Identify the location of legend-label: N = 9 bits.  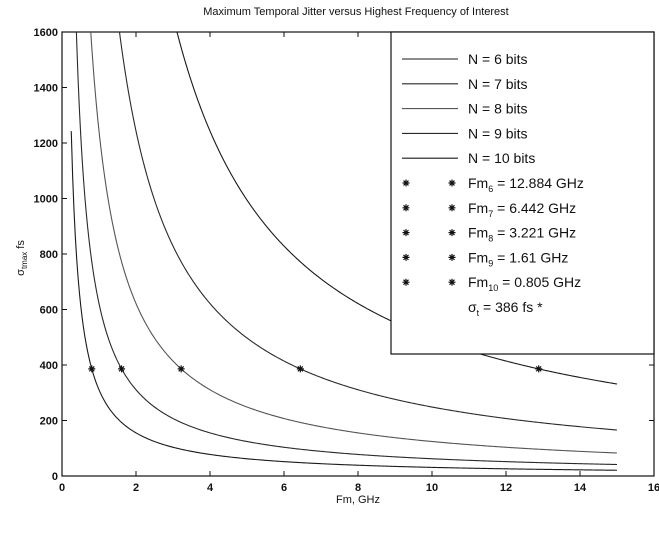
(498, 133).